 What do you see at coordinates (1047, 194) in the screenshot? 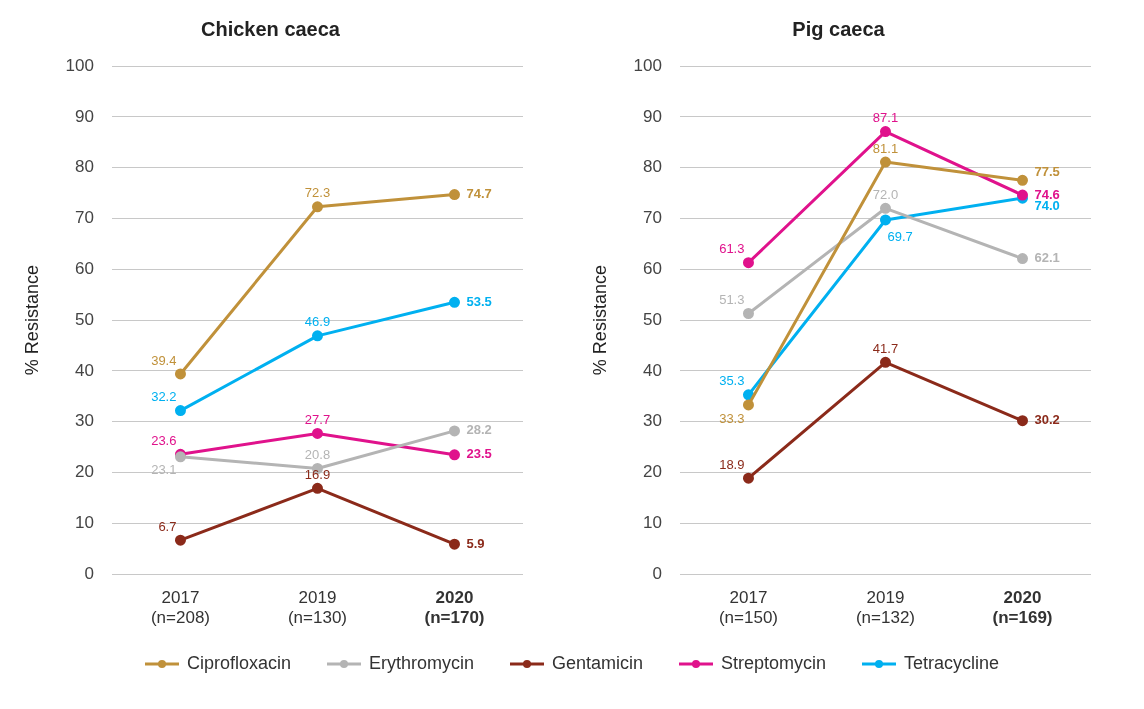
I see `data-label: 74.6` at bounding box center [1047, 194].